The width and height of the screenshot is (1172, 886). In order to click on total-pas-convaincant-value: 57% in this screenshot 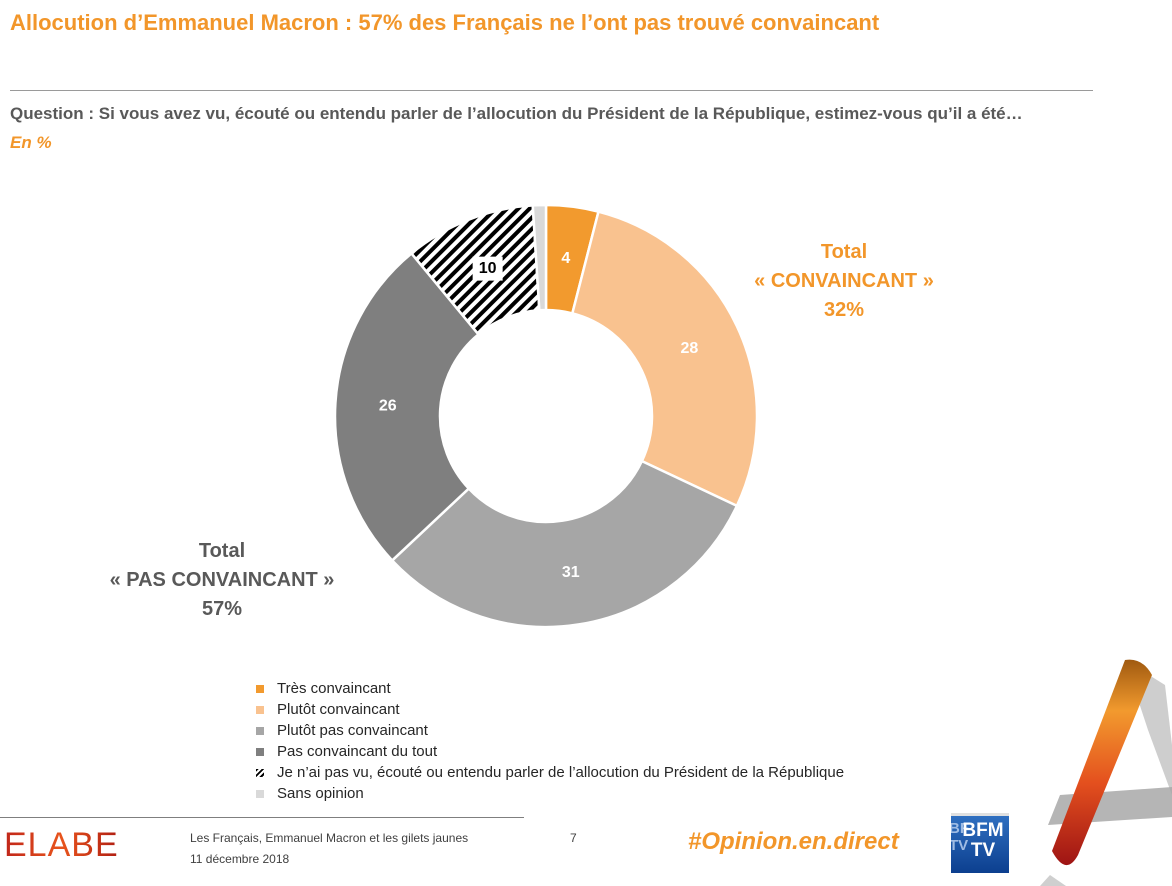, I will do `click(222, 609)`.